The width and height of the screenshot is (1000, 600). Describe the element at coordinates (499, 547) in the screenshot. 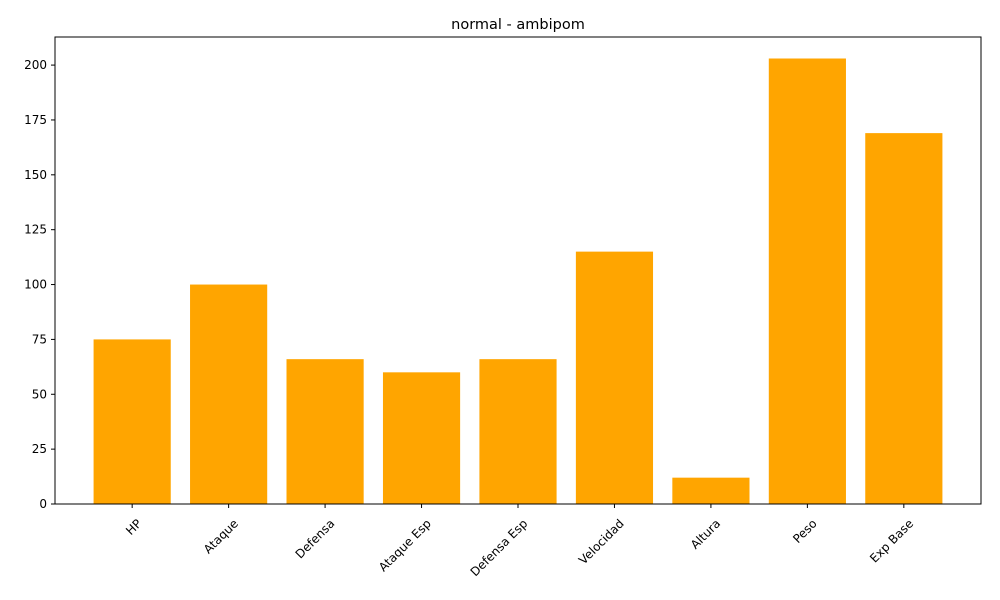

I see `x-tick-label: Defensa Esp` at that location.